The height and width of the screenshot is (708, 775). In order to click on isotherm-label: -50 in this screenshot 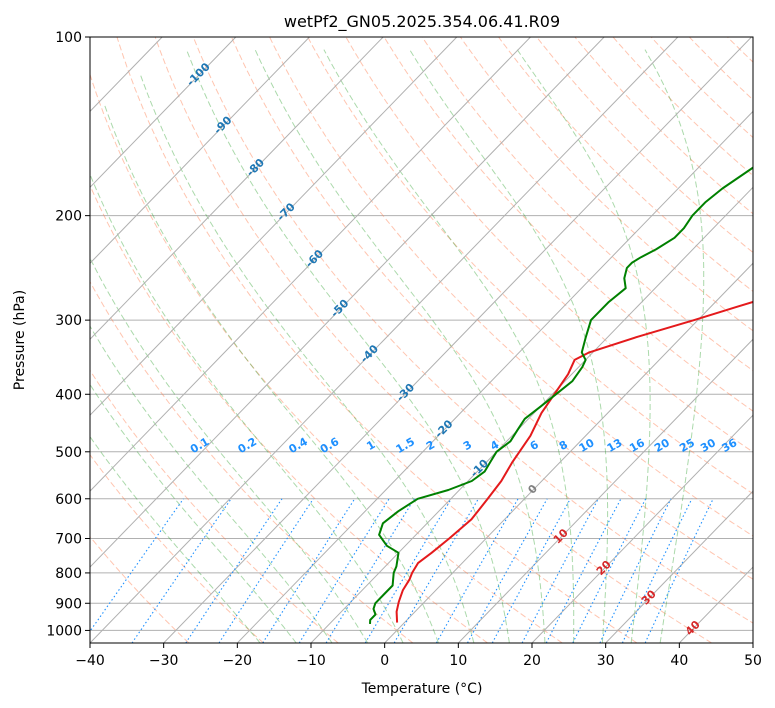, I will do `click(339, 308)`.